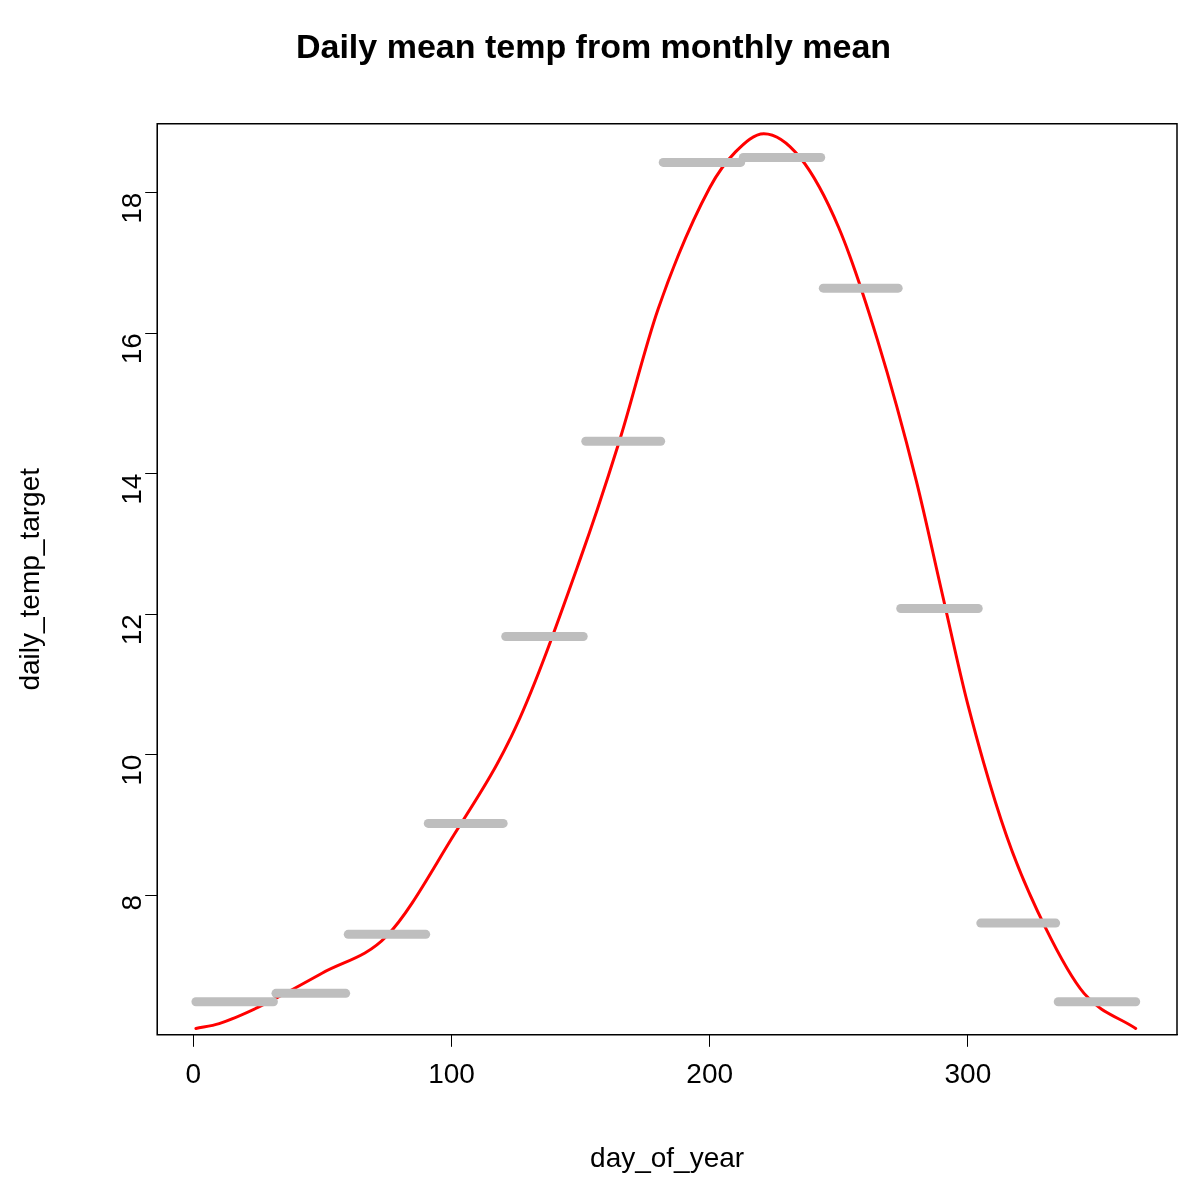 This screenshot has height=1180, width=1179. I want to click on y-tick-label: 14, so click(131, 489).